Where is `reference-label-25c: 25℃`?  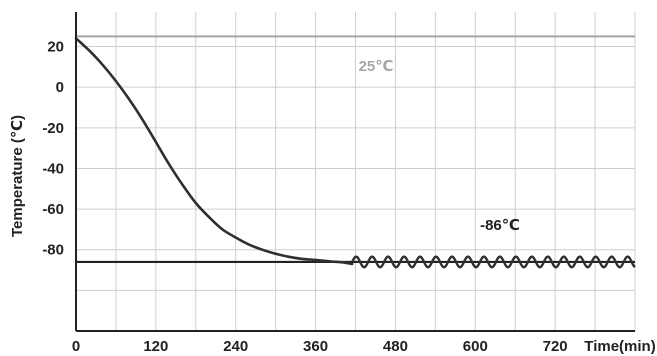 reference-label-25c: 25℃ is located at coordinates (376, 66).